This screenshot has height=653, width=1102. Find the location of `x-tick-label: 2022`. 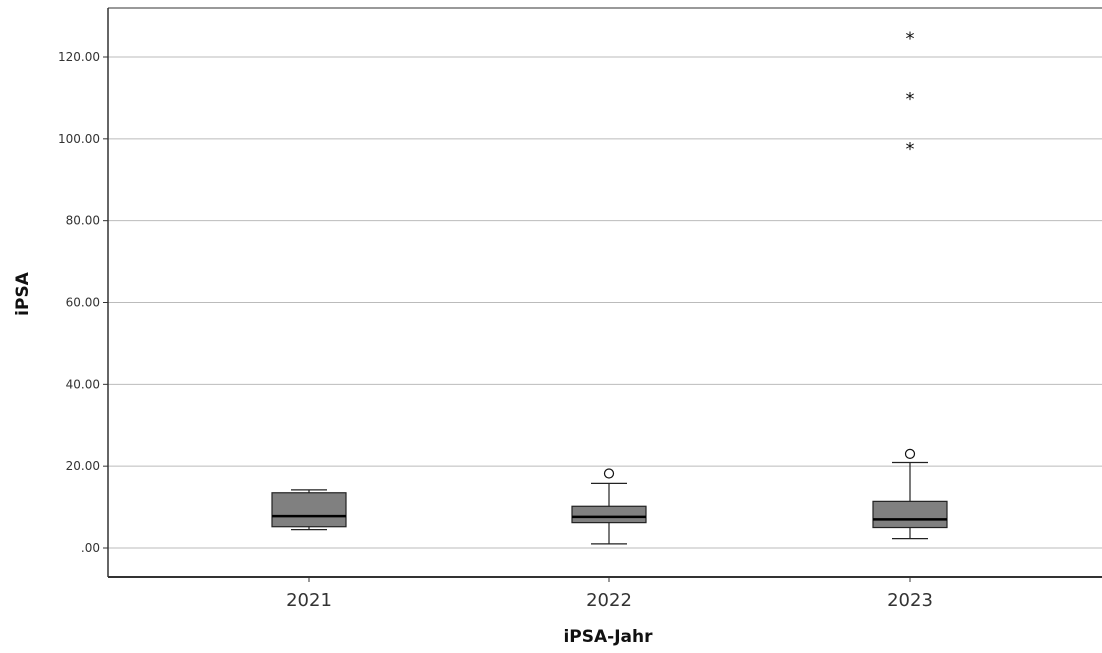

x-tick-label: 2022 is located at coordinates (609, 600).